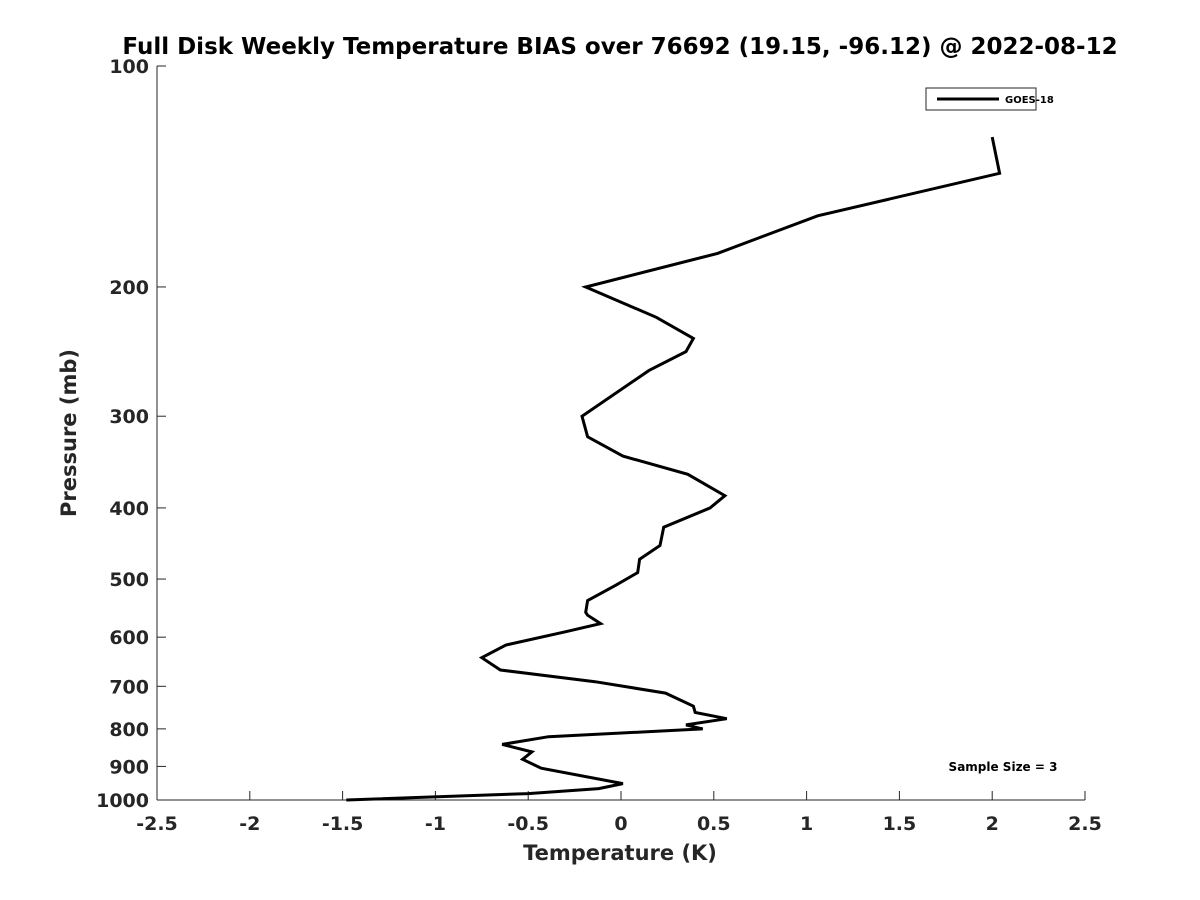  What do you see at coordinates (122, 801) in the screenshot?
I see `y-tick-label: 1000` at bounding box center [122, 801].